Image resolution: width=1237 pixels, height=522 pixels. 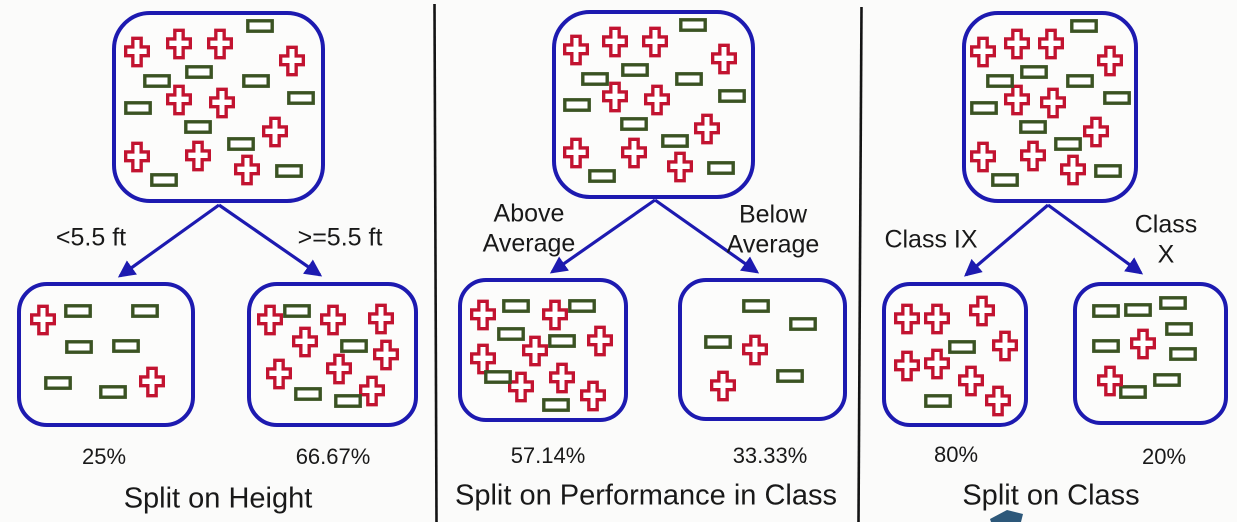 I want to click on branch-label-lt-5-5-ft: <5.5 ft, so click(x=91, y=237).